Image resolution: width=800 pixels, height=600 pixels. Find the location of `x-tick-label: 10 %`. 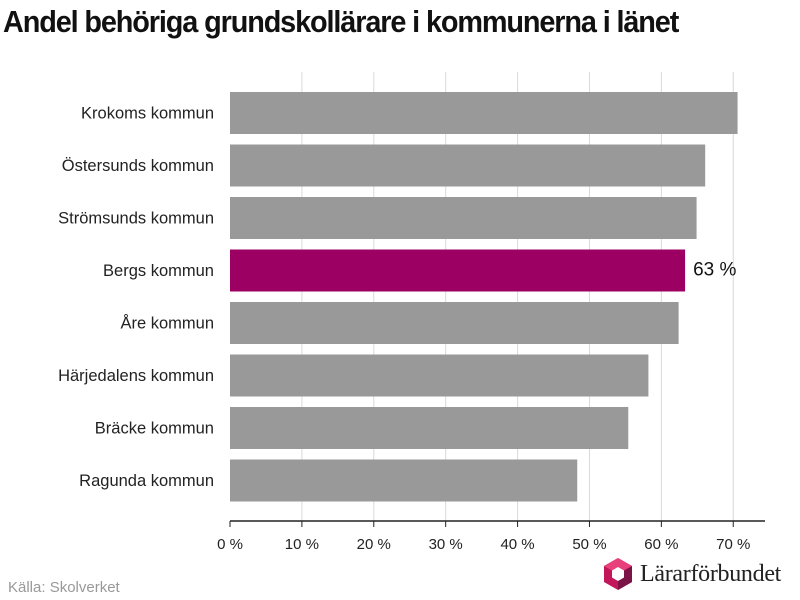

x-tick-label: 10 % is located at coordinates (302, 544).